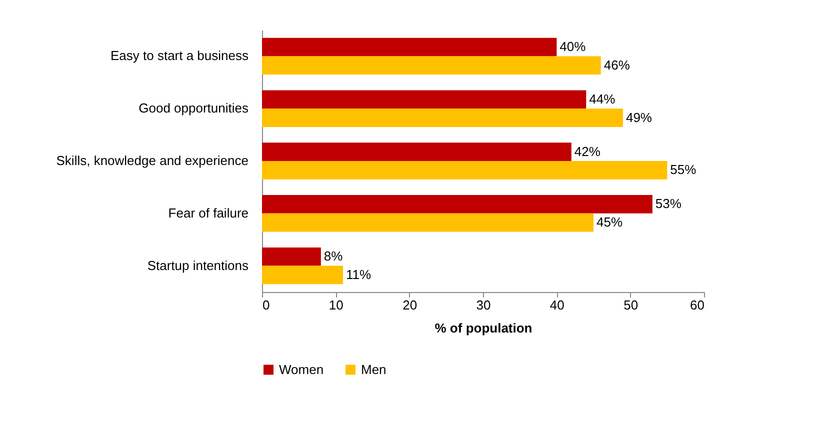 The image size is (813, 424). I want to click on y-tick-label: Skills, knowledge and experience, so click(152, 160).